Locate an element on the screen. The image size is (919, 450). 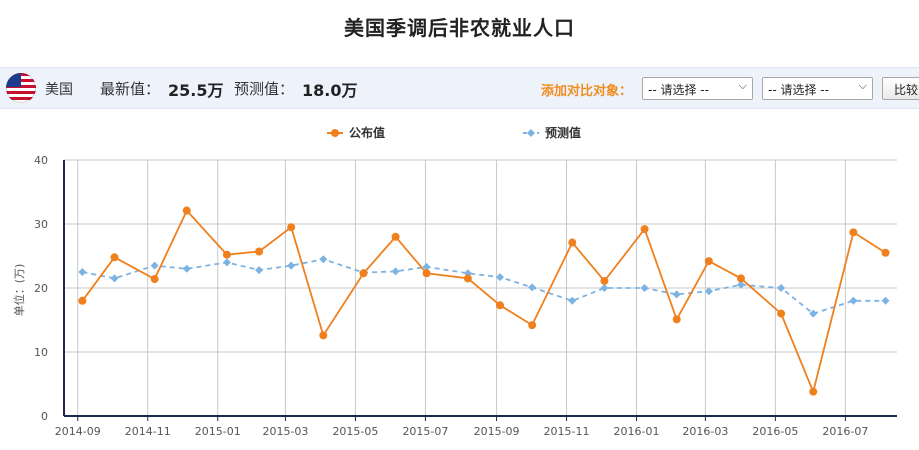
x-tick-label: 2016-05 is located at coordinates (775, 431).